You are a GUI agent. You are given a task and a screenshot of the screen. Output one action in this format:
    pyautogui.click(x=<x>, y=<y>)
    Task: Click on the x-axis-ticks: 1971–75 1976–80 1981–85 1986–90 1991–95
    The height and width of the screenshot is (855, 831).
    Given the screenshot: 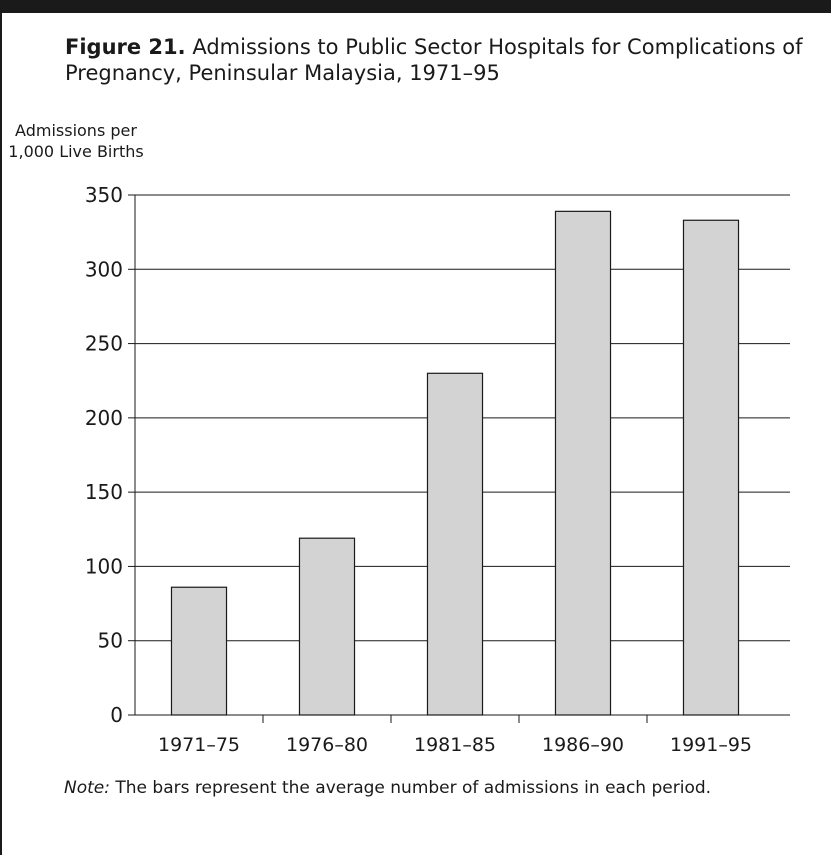 What is the action you would take?
    pyautogui.click(x=455, y=735)
    